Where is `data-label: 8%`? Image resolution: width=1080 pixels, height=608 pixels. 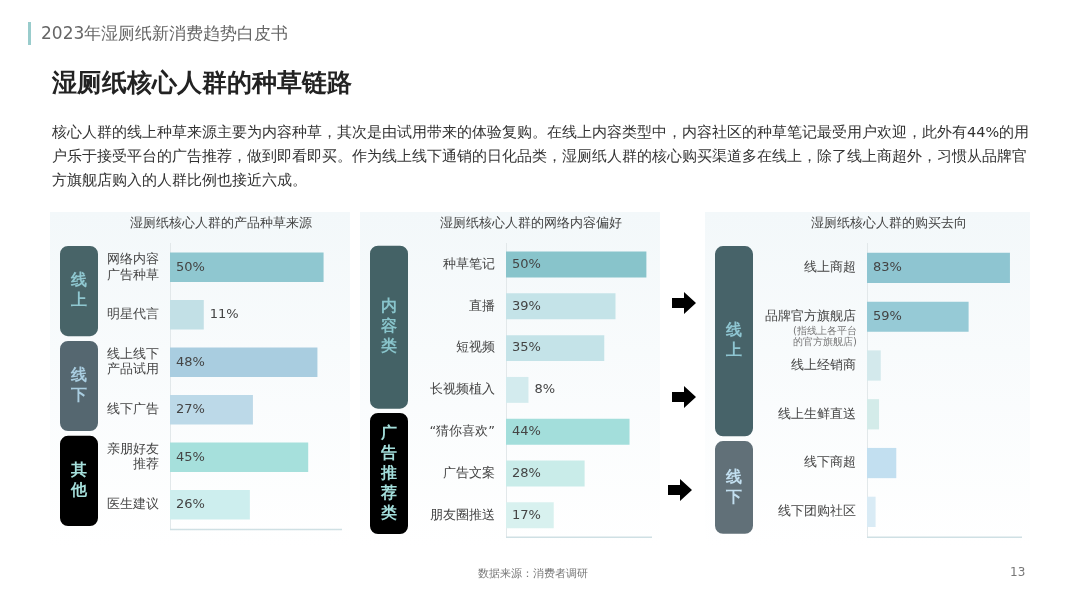
data-label: 8% is located at coordinates (545, 389).